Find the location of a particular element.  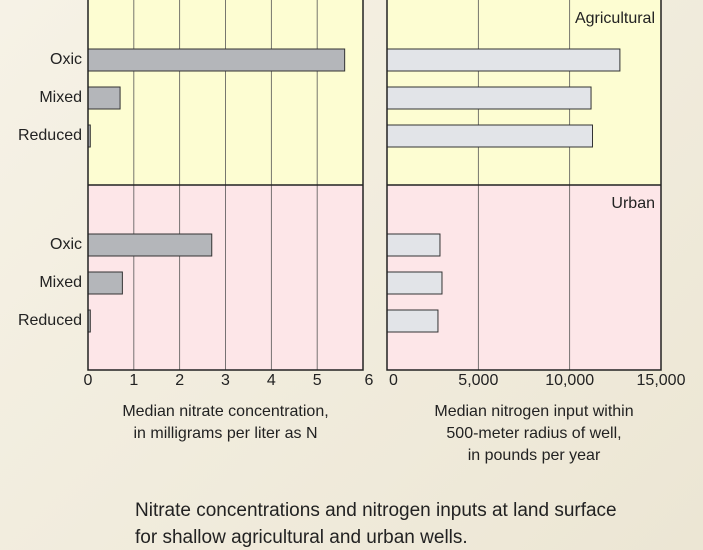

x-tick-label: 2 is located at coordinates (179, 380).